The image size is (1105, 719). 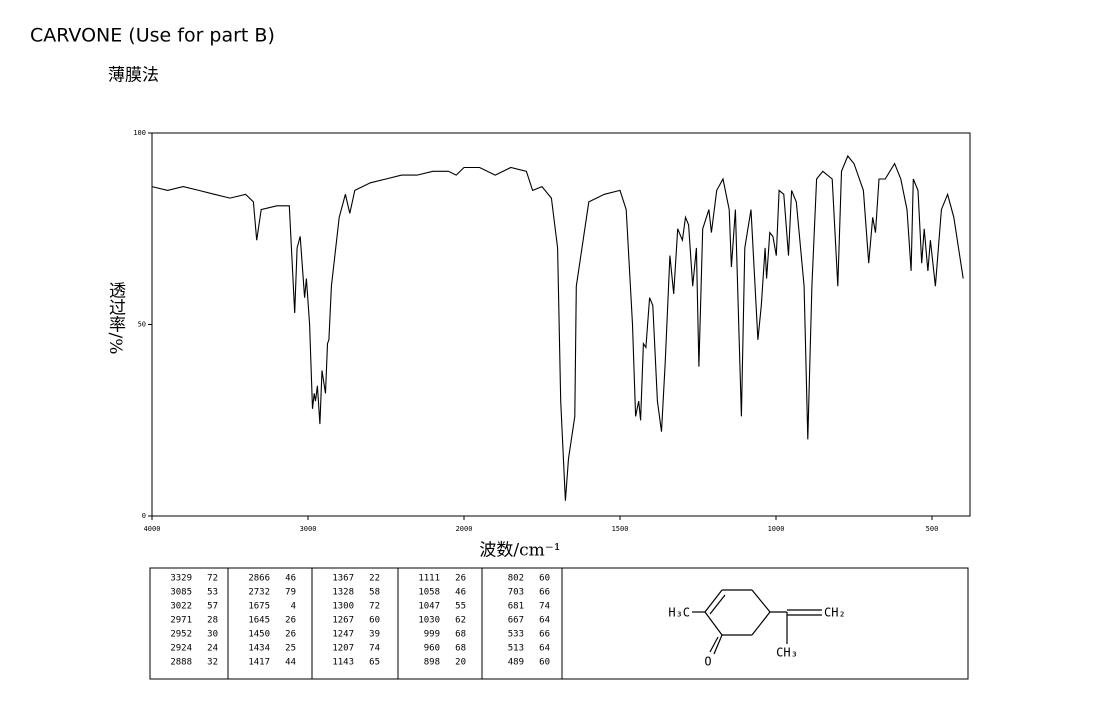 What do you see at coordinates (835, 613) in the screenshot?
I see `structure-label: CH₂` at bounding box center [835, 613].